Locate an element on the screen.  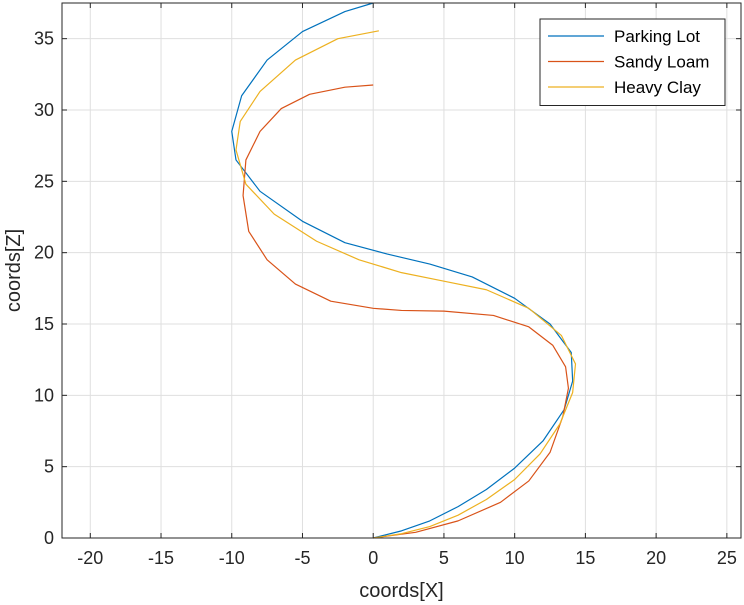
y-tick-label: 30 is located at coordinates (44, 110).